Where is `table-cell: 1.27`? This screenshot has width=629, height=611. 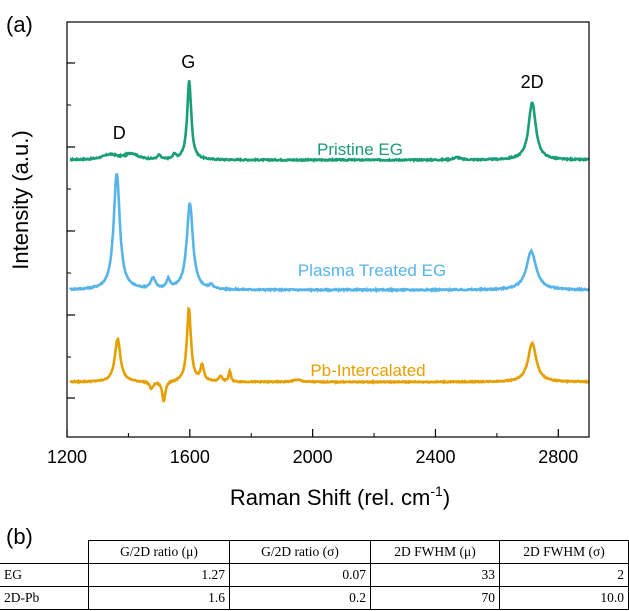 table-cell: 1.27 is located at coordinates (159, 575).